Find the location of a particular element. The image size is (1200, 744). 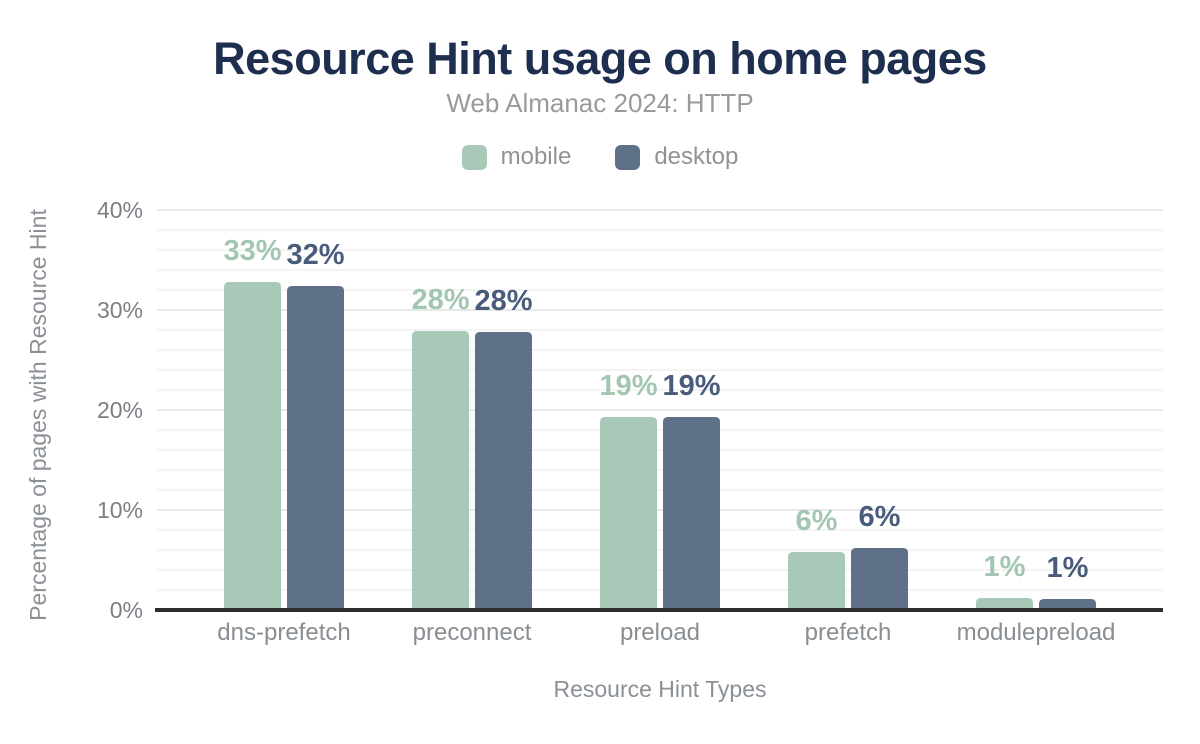

value-label-desktop-modulepreload: 1% is located at coordinates (1068, 568).